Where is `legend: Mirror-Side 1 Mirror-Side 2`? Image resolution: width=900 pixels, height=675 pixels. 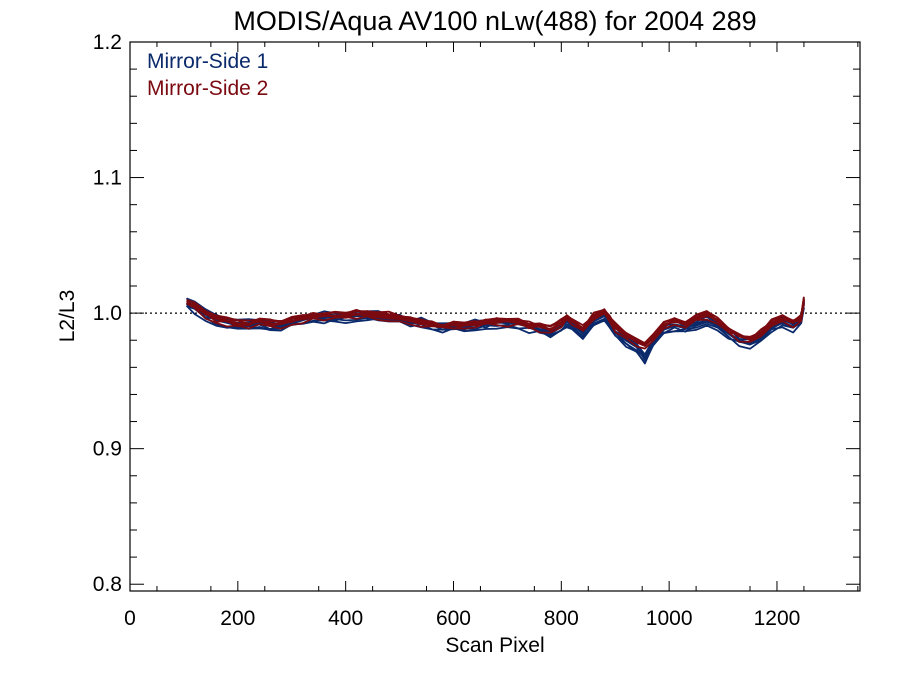
legend: Mirror-Side 1 Mirror-Side 2 is located at coordinates (207, 75).